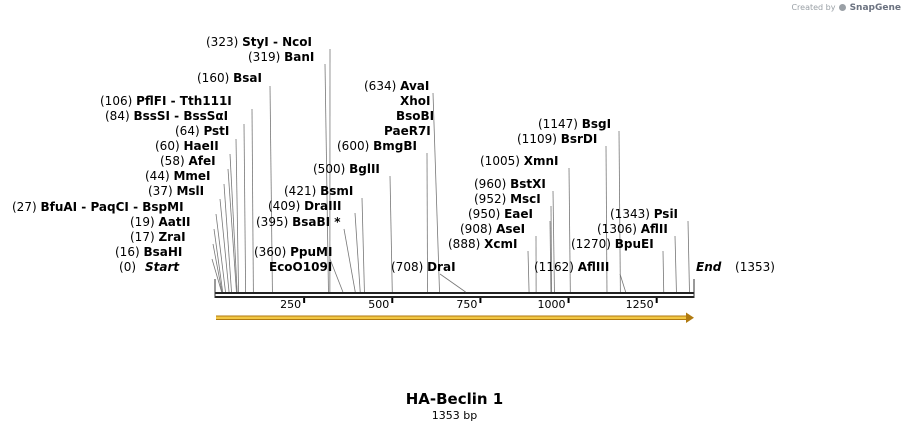 Image resolution: width=909 pixels, height=430 pixels. Describe the element at coordinates (632, 229) in the screenshot. I see `site-label-aflii: (1306) AflII` at that location.